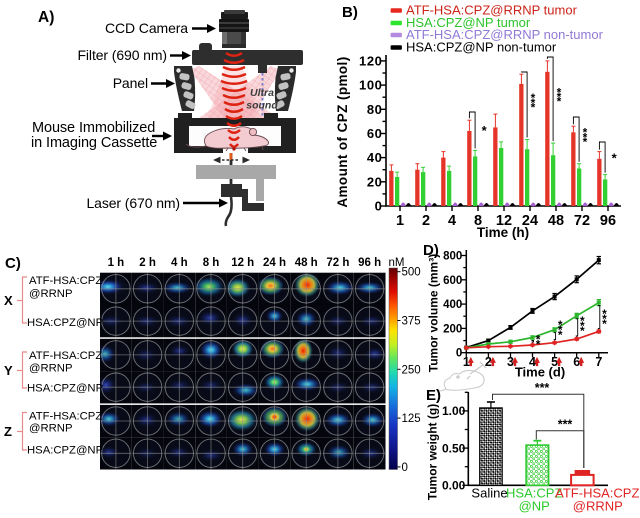 The width and height of the screenshot is (640, 518). Describe the element at coordinates (375, 109) in the screenshot. I see `svg-text: 80` at that location.